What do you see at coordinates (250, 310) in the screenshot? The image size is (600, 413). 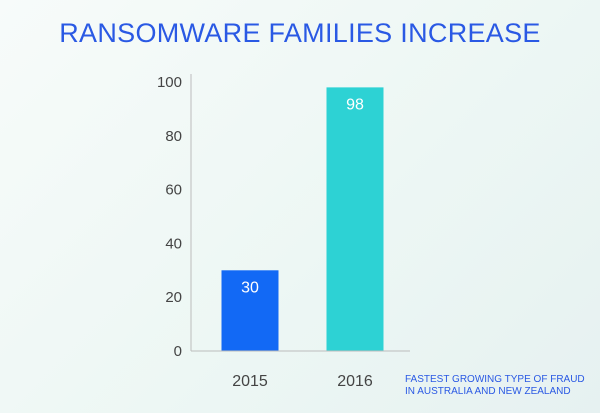 I see `bar-2015` at bounding box center [250, 310].